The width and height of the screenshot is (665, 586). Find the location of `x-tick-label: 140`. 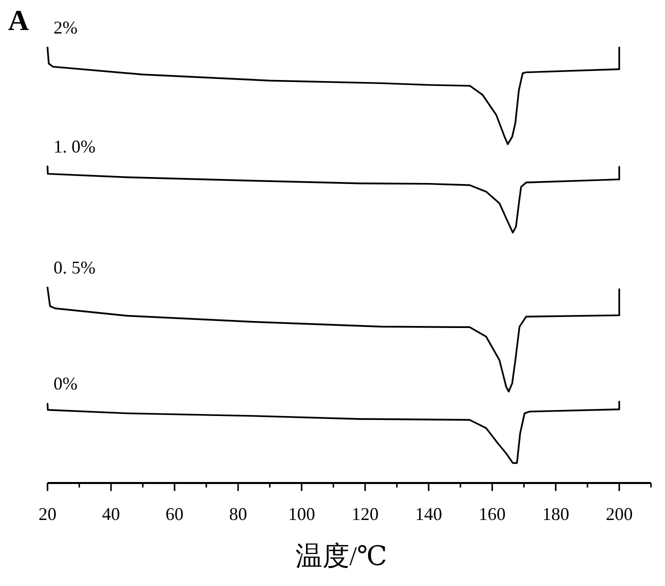

x-tick-label: 140 is located at coordinates (428, 514).